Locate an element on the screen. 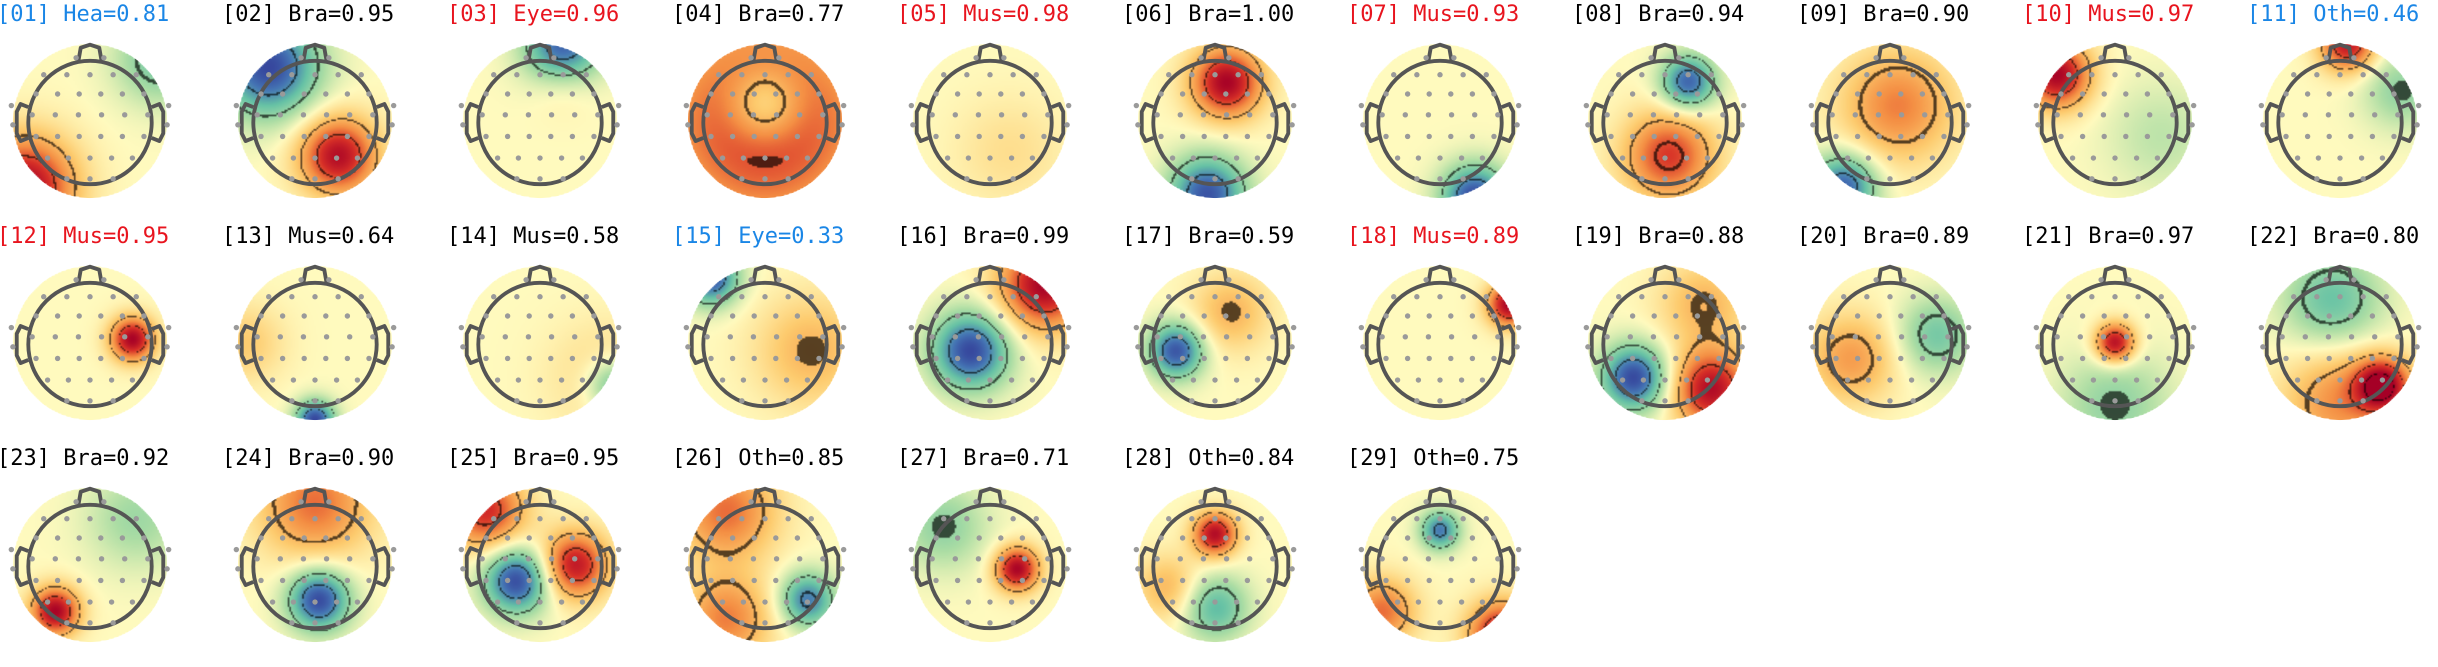 The height and width of the screenshot is (667, 2438). component-label: [14] Mus=0.58 is located at coordinates (533, 236).